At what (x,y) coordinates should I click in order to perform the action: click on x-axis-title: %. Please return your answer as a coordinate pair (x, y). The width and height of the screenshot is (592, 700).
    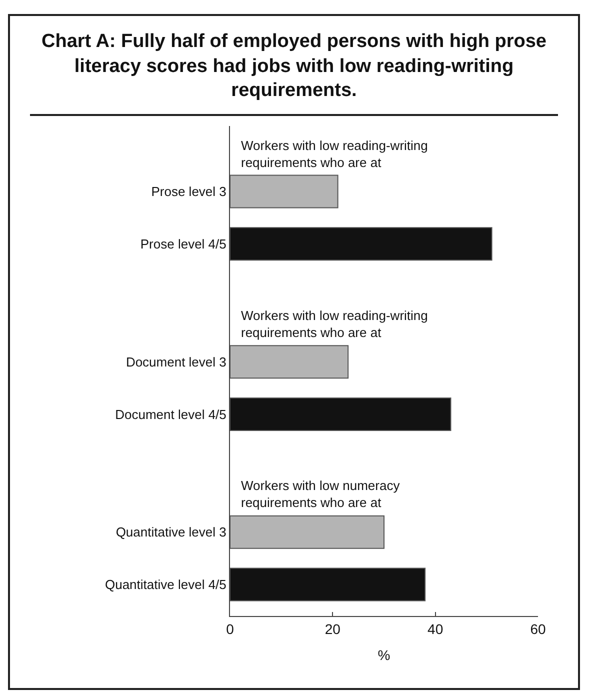
    Looking at the image, I should click on (384, 655).